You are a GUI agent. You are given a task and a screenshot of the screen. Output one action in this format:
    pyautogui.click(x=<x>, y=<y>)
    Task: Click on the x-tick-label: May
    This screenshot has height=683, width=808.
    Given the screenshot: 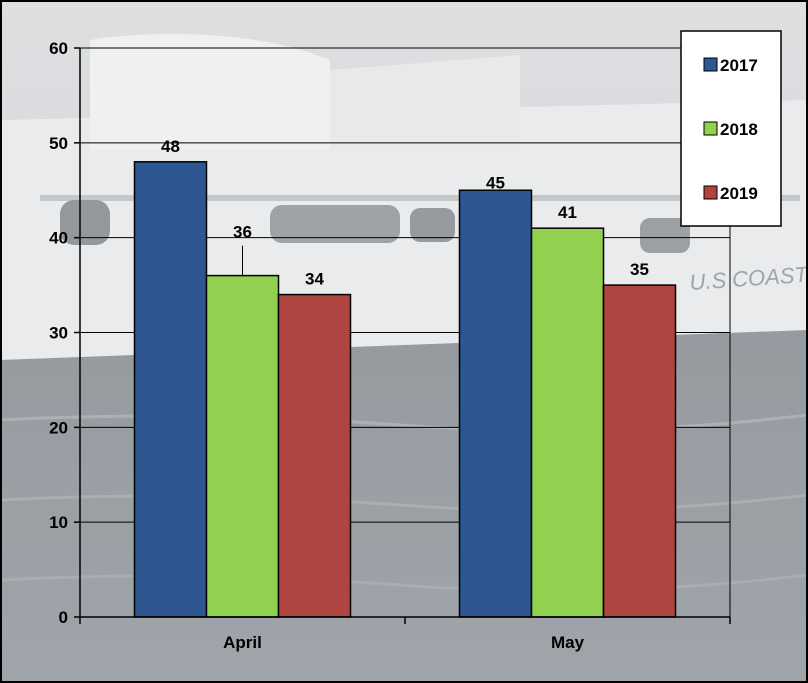 What is the action you would take?
    pyautogui.click(x=568, y=642)
    